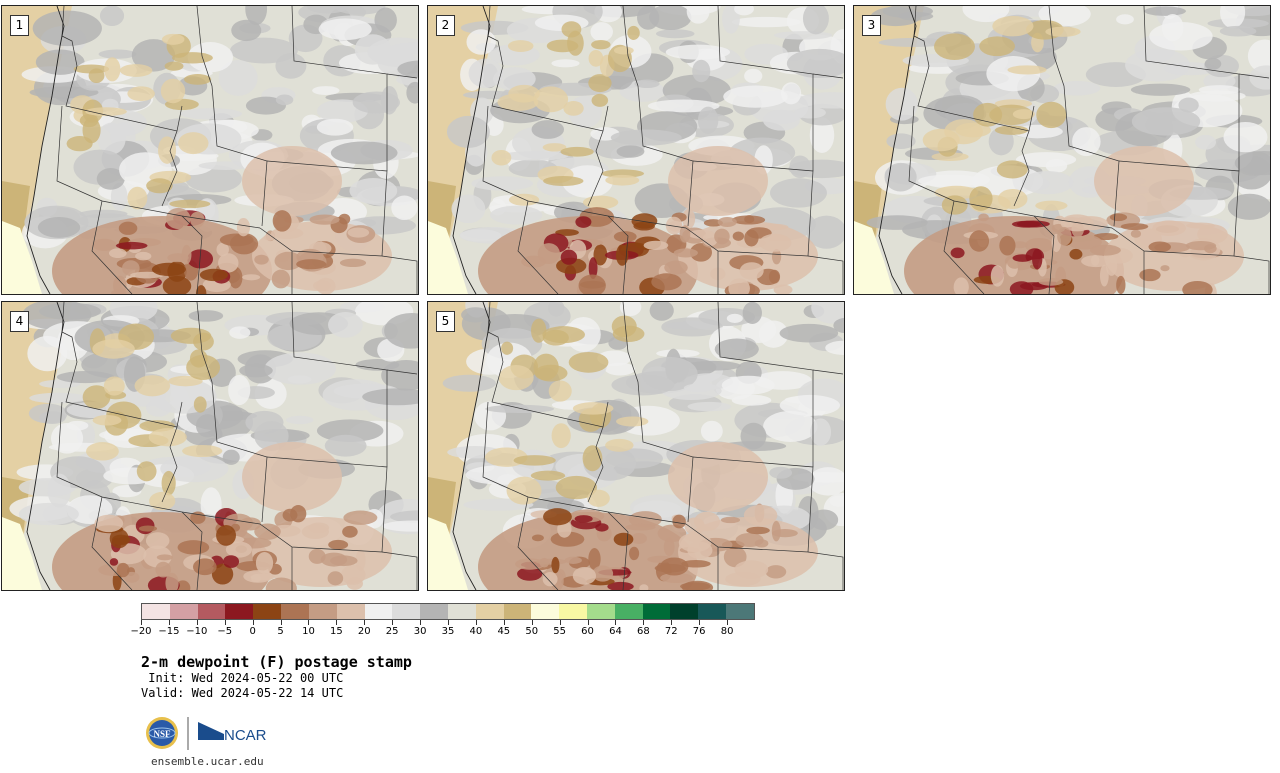 The height and width of the screenshot is (773, 1280). What do you see at coordinates (587, 631) in the screenshot?
I see `colorbar-tick-label: 60` at bounding box center [587, 631].